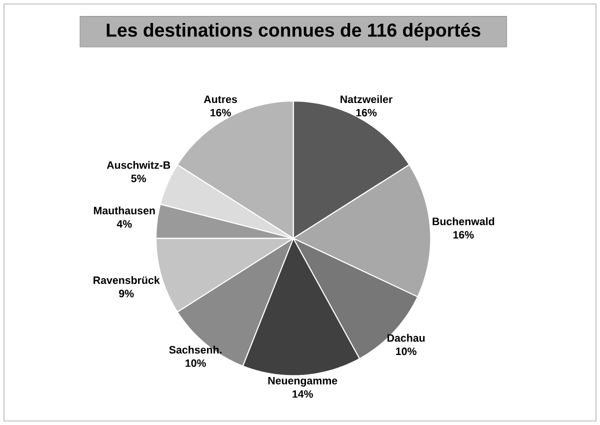 This screenshot has height=425, width=600. What do you see at coordinates (138, 178) in the screenshot?
I see `data-label: 5%` at bounding box center [138, 178].